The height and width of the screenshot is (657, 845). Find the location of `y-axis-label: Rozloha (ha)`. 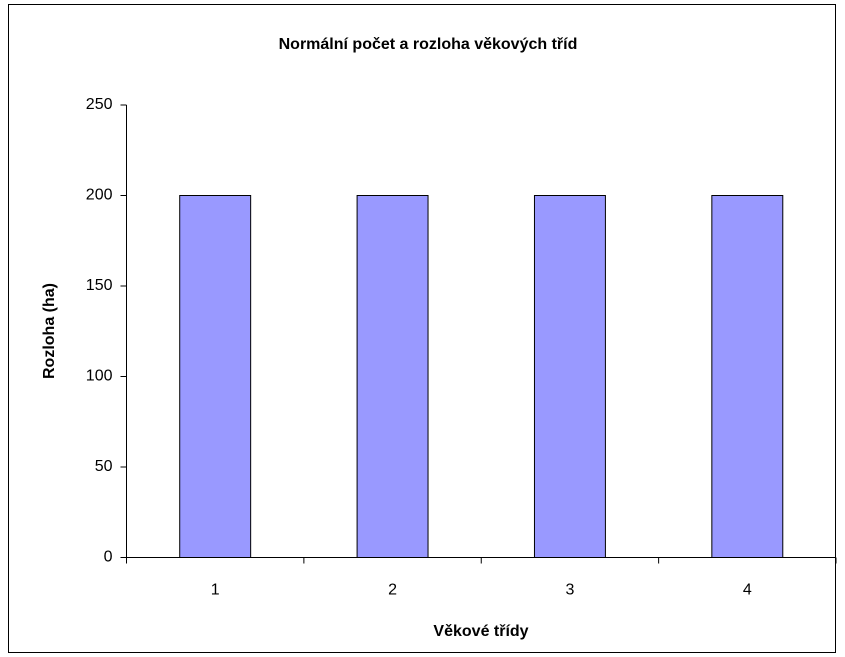

y-axis-label: Rozloha (ha) is located at coordinates (49, 331).